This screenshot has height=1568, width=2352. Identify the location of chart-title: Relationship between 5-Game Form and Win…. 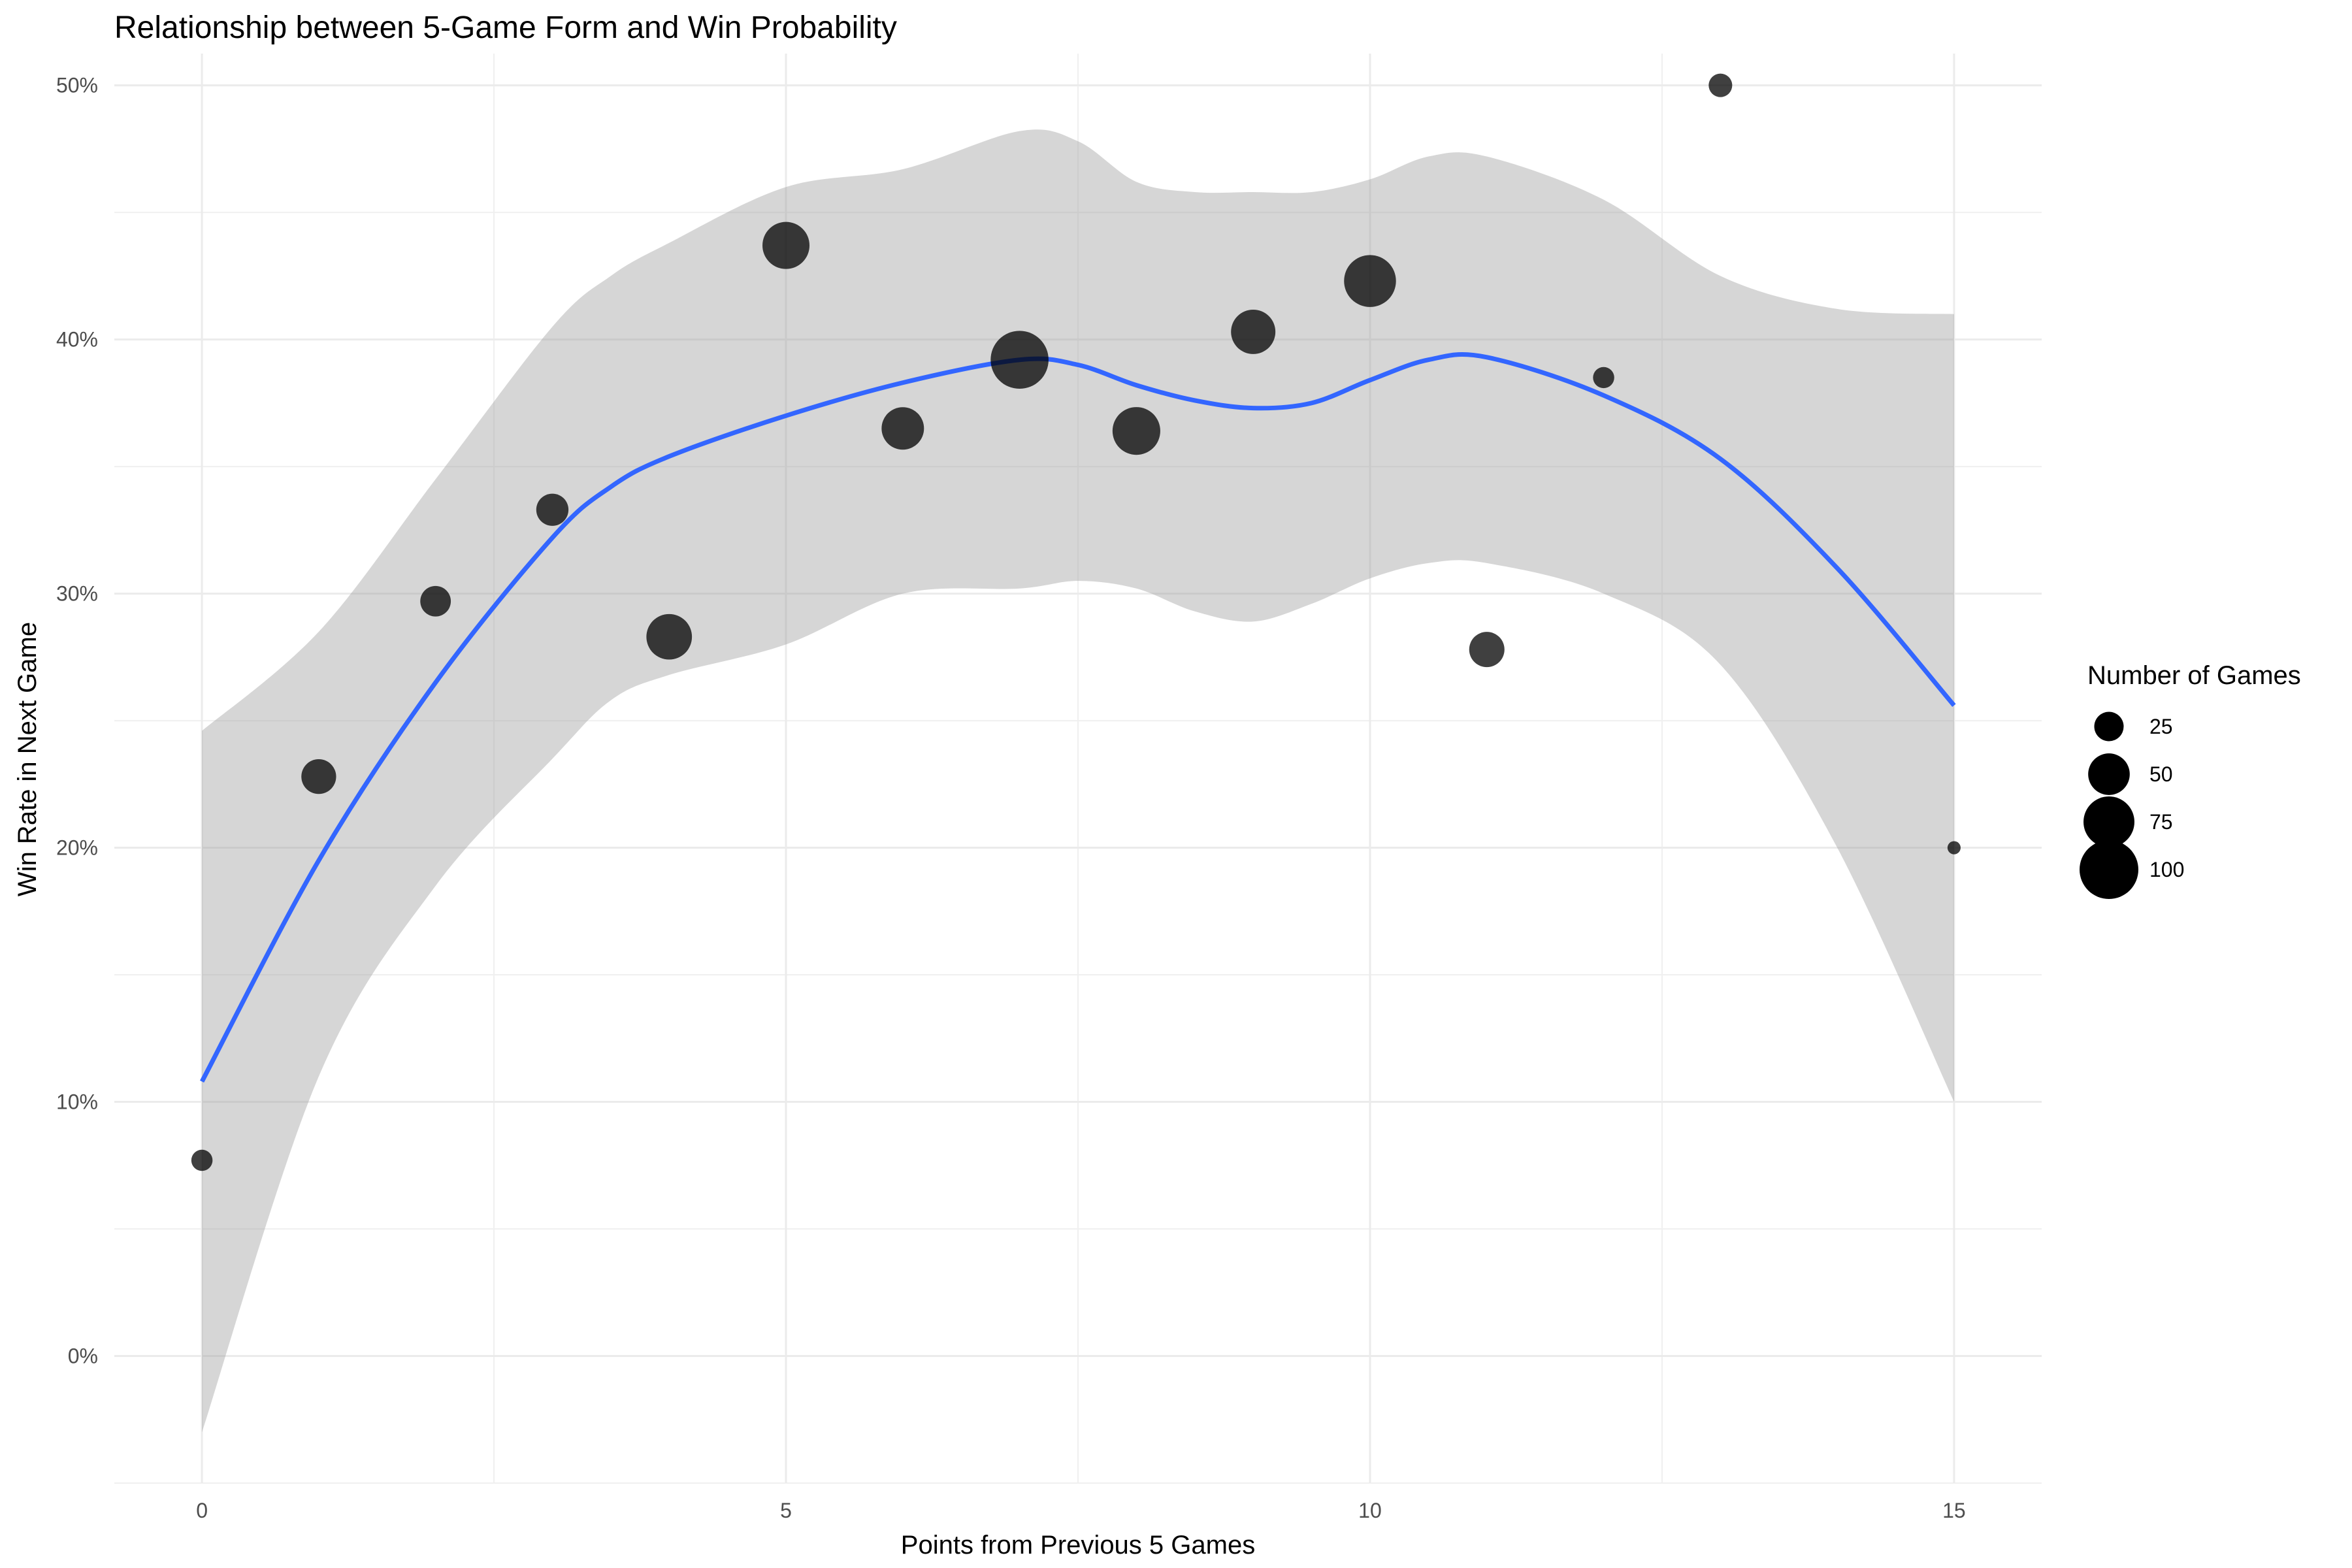
(505, 27).